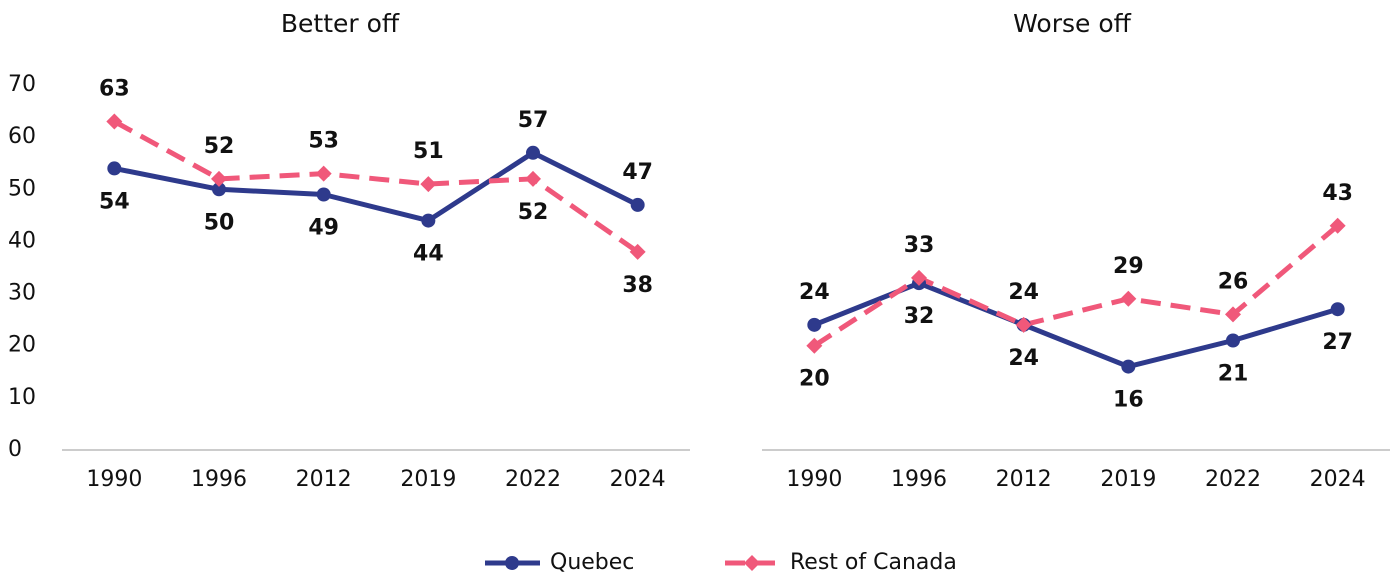 The height and width of the screenshot is (577, 1396). Describe the element at coordinates (1233, 281) in the screenshot. I see `data-label: 26` at that location.